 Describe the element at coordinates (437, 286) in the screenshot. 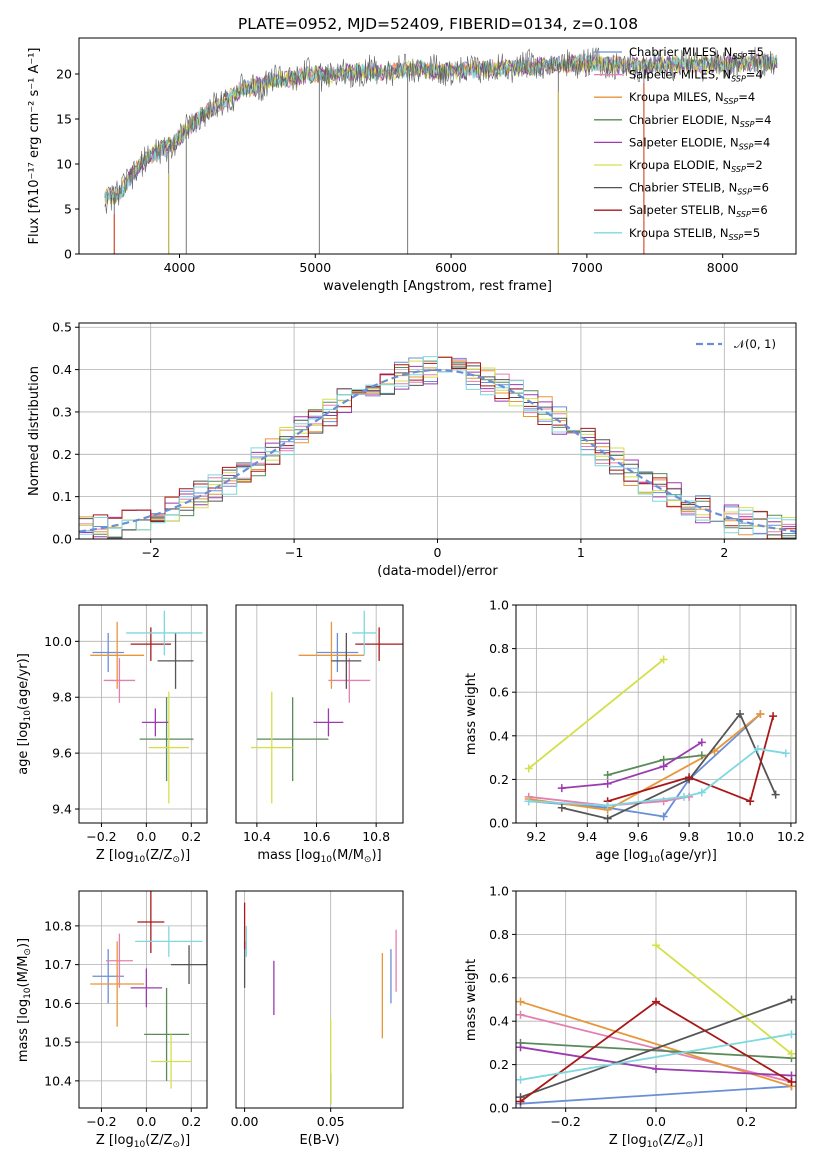

I see `spectrum-xlabel: wavelength [Angstrom, rest frame]` at that location.